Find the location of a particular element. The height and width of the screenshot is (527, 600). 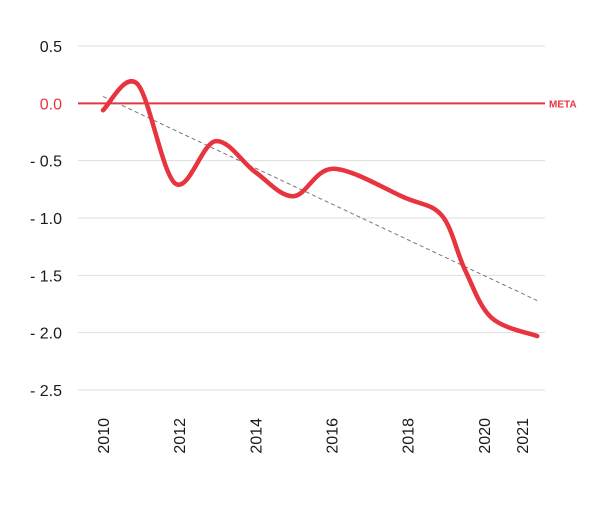

x-tick-label: 2021 is located at coordinates (523, 436).